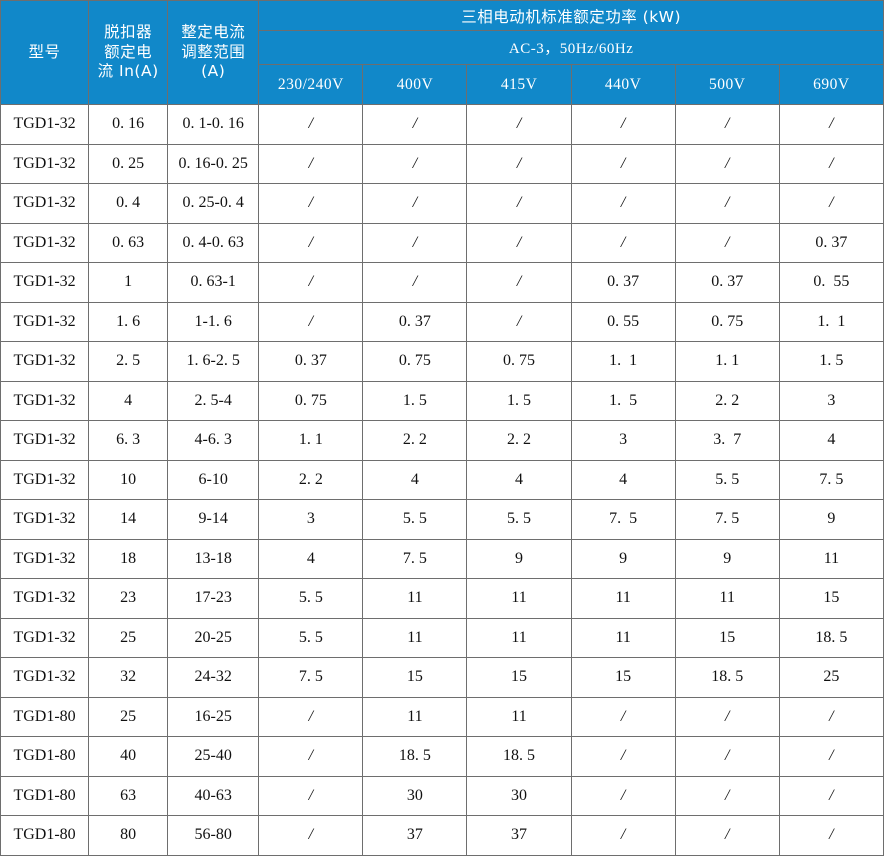 This screenshot has height=856, width=884. I want to click on cell-power-400: 0. 37, so click(415, 321).